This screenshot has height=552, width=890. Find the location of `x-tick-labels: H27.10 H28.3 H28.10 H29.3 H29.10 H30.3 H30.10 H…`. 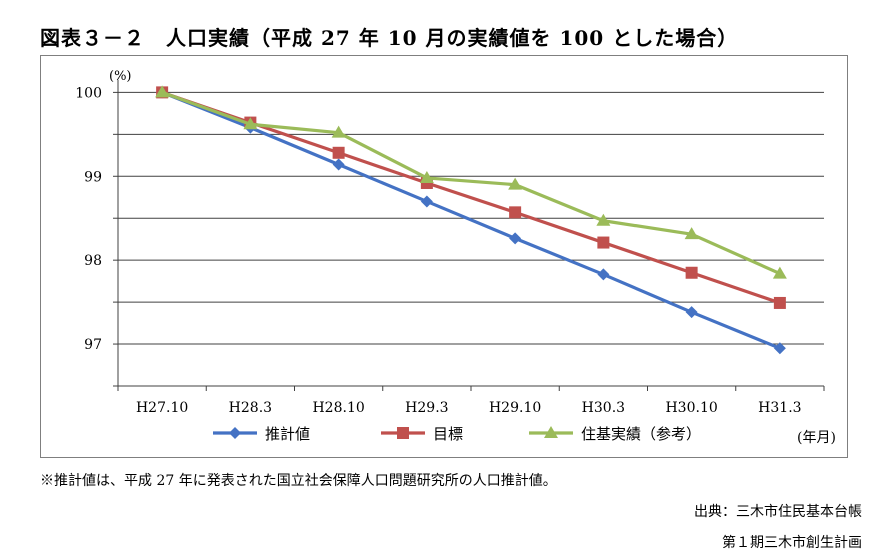

x-tick-labels: H27.10 H28.3 H28.10 H29.3 H29.10 H30.3 H30.10 H… is located at coordinates (469, 408).